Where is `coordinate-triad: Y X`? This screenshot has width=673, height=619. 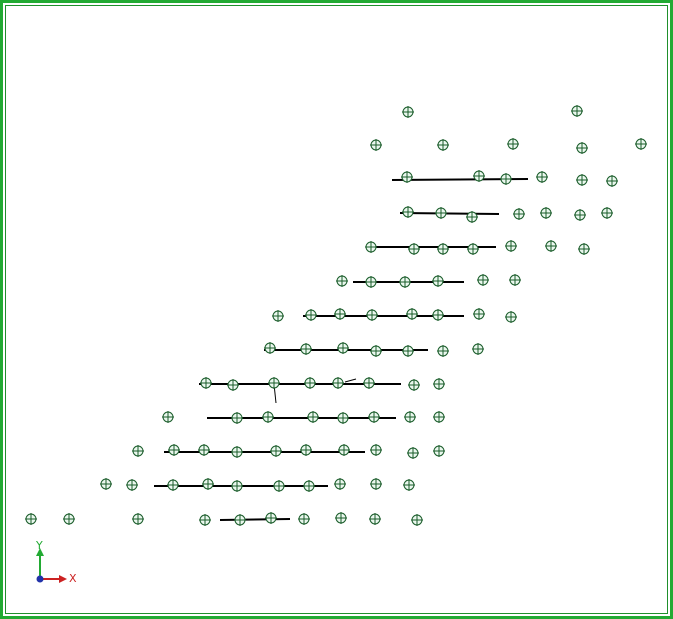
coordinate-triad: Y X is located at coordinates (56, 562).